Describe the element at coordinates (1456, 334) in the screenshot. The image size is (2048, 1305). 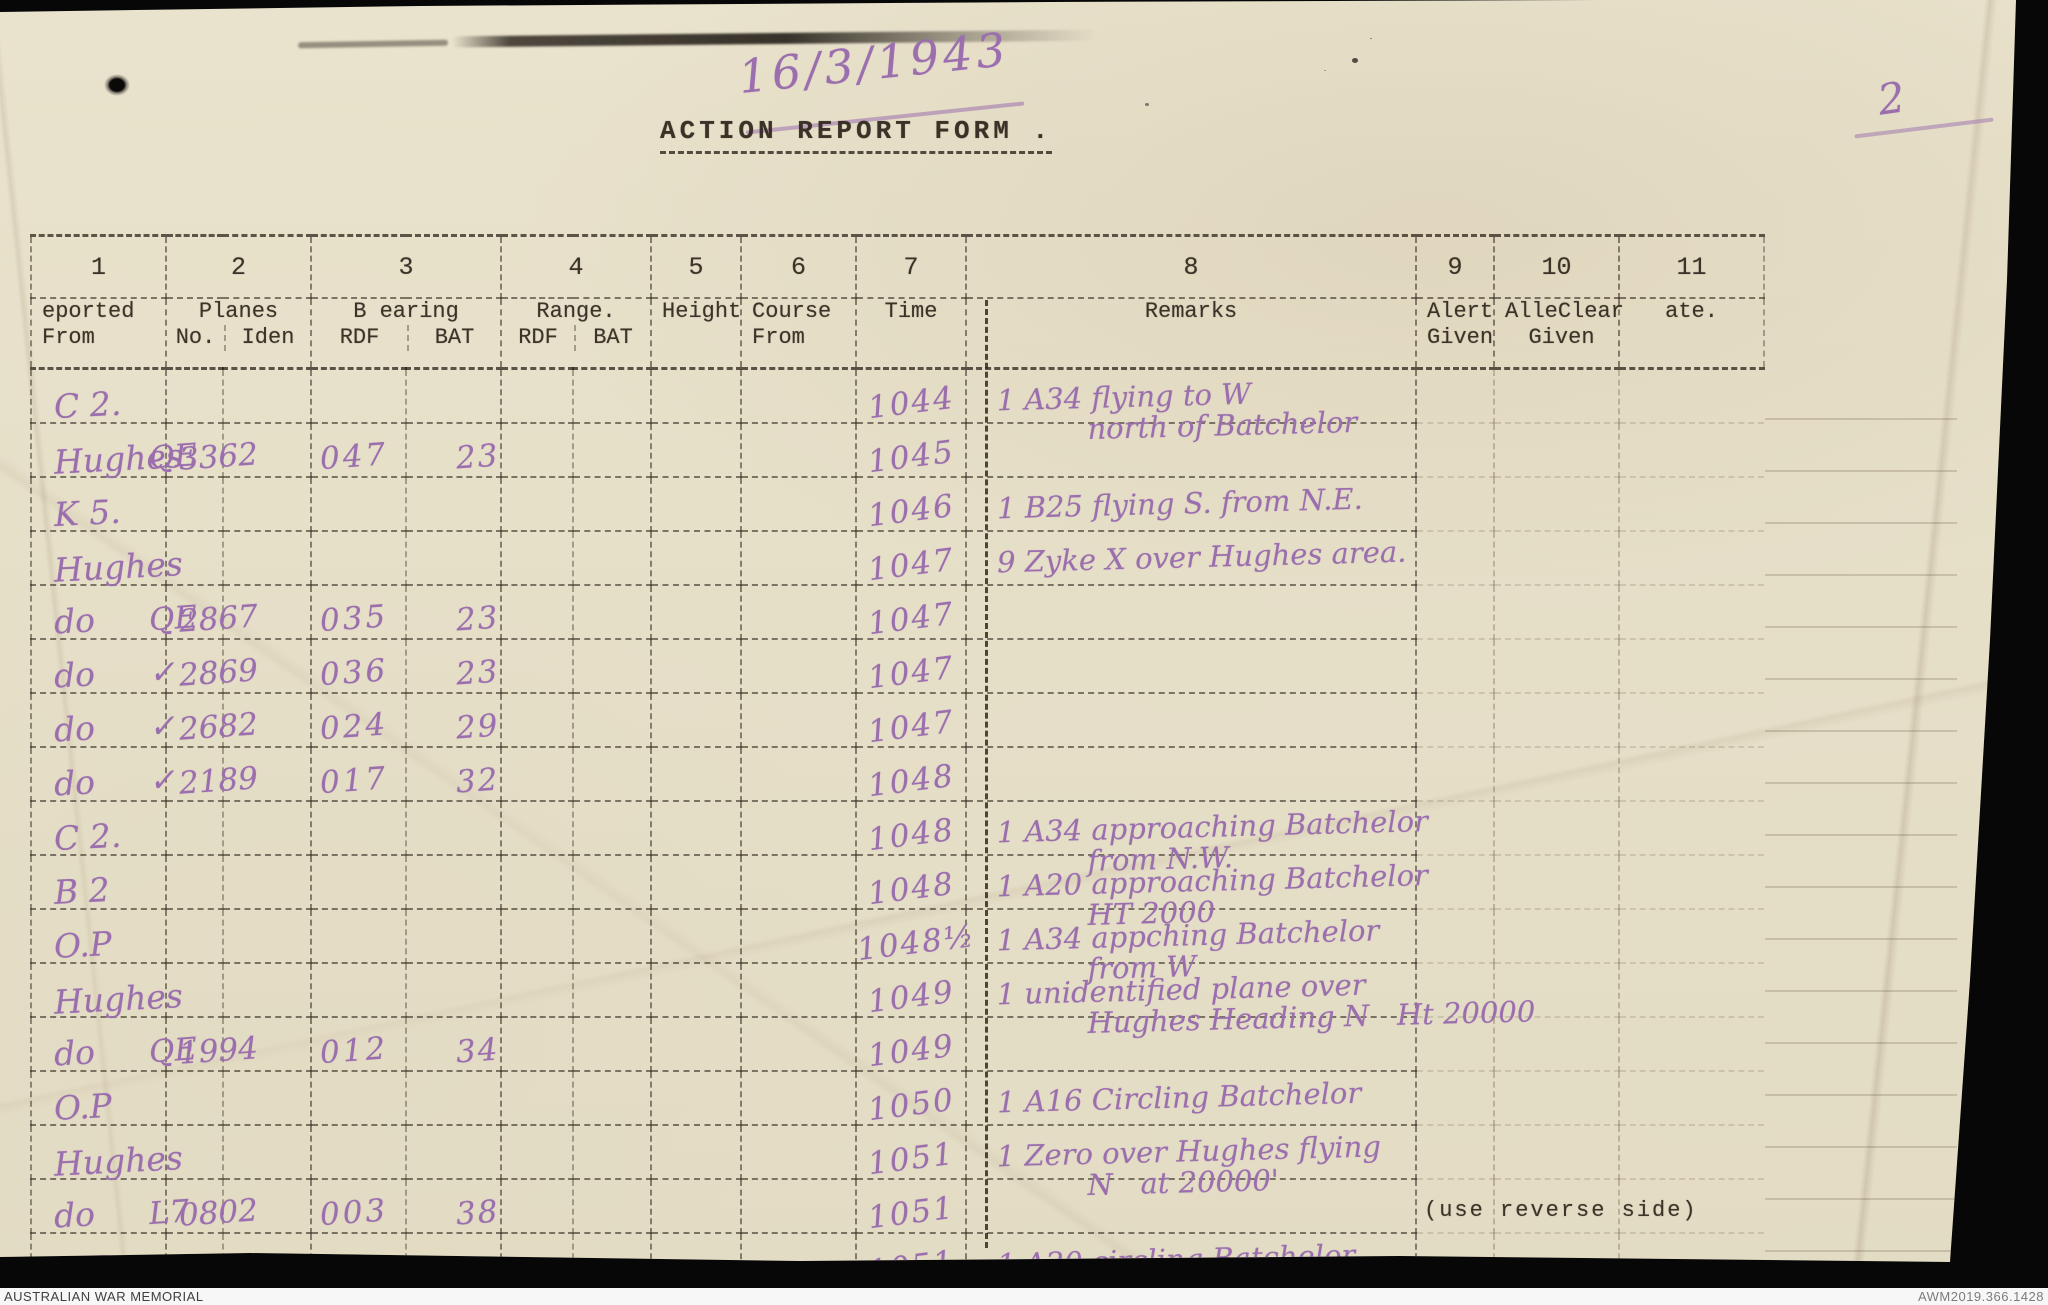
I see `header-alert-given: Alert Given` at that location.